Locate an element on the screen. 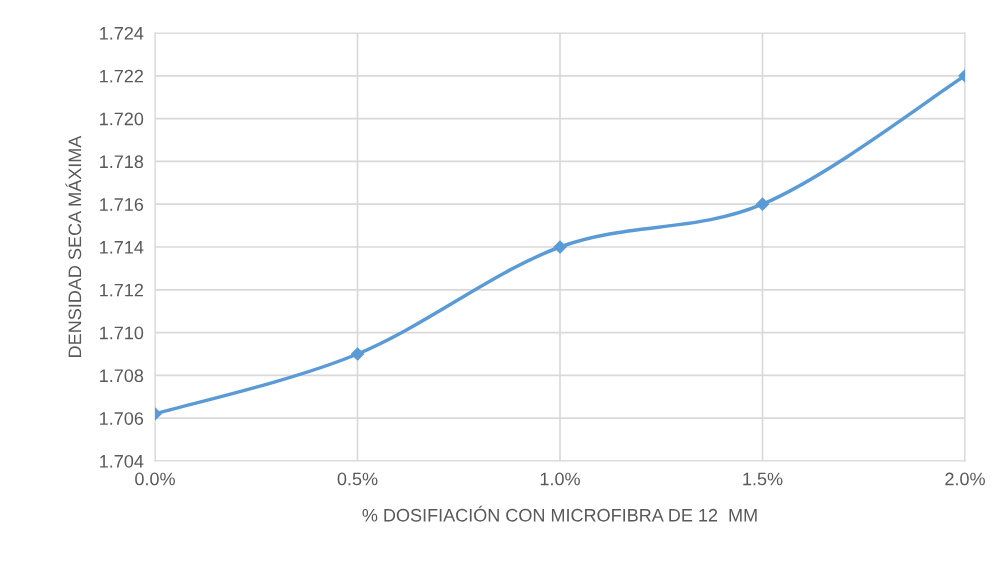 The image size is (1005, 571). y-tick-label: 1.704 is located at coordinates (122, 461).